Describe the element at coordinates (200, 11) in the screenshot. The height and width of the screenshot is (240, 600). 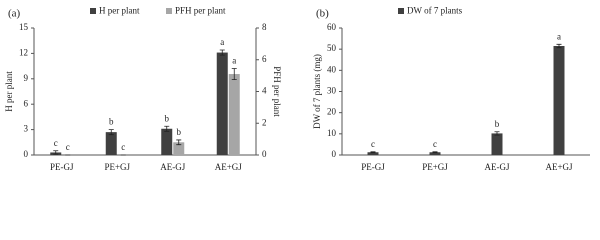
I see `legend-label: PFH per plant` at that location.